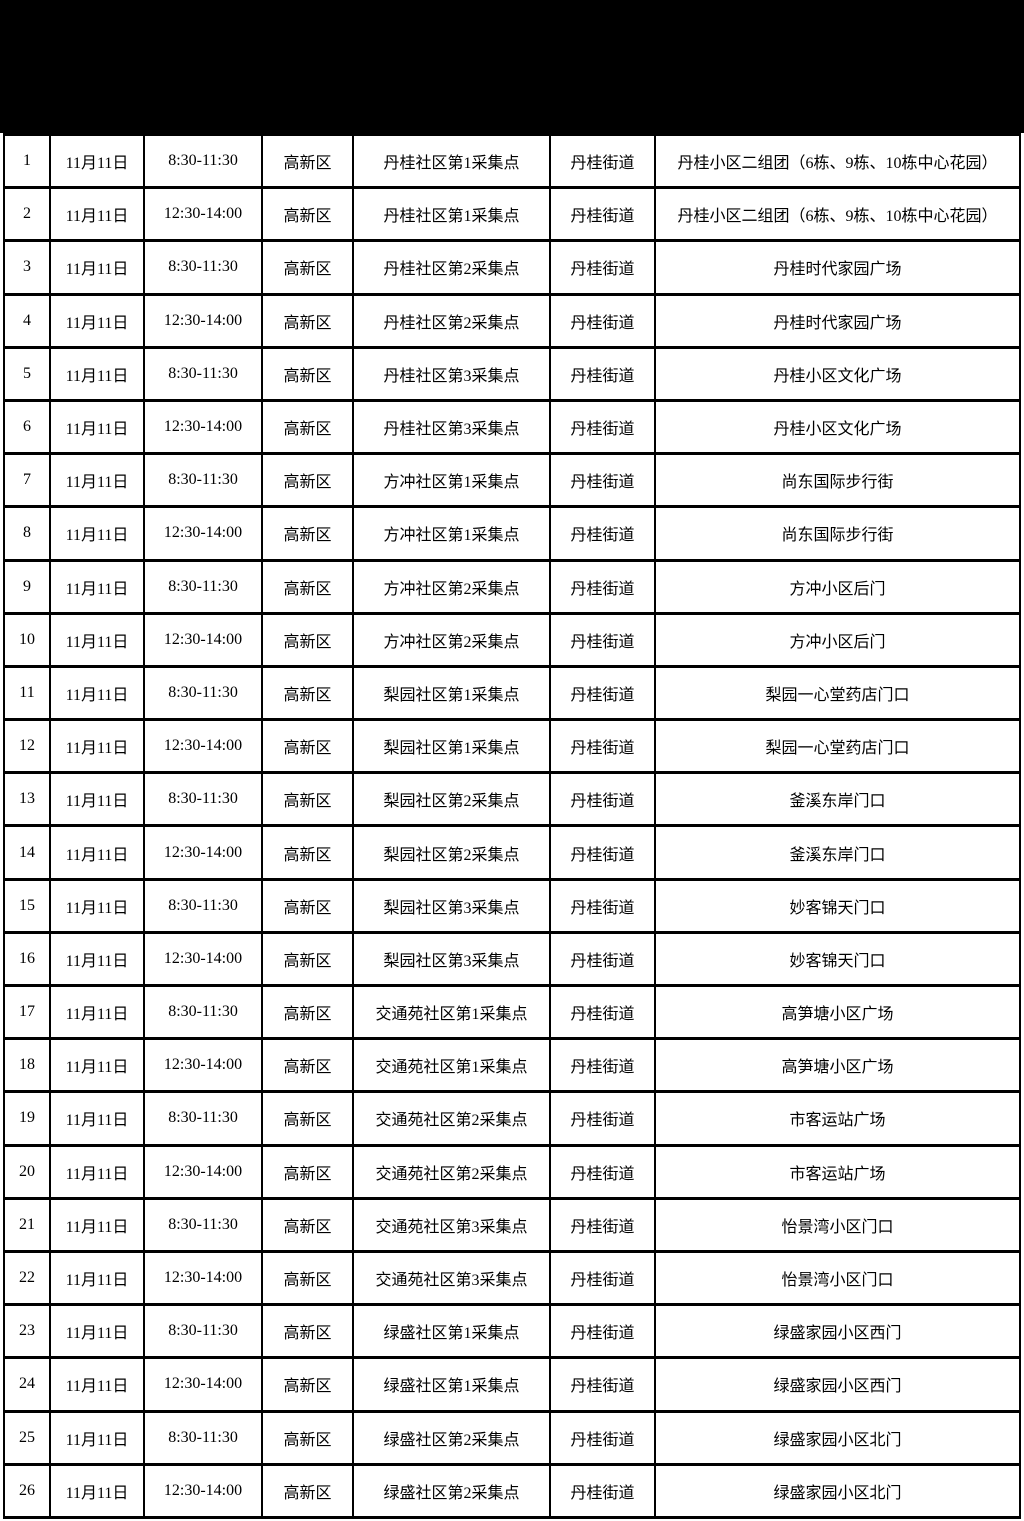 The height and width of the screenshot is (1521, 1024). Describe the element at coordinates (451, 533) in the screenshot. I see `cell-site: 方冲社区第1采集点` at that location.